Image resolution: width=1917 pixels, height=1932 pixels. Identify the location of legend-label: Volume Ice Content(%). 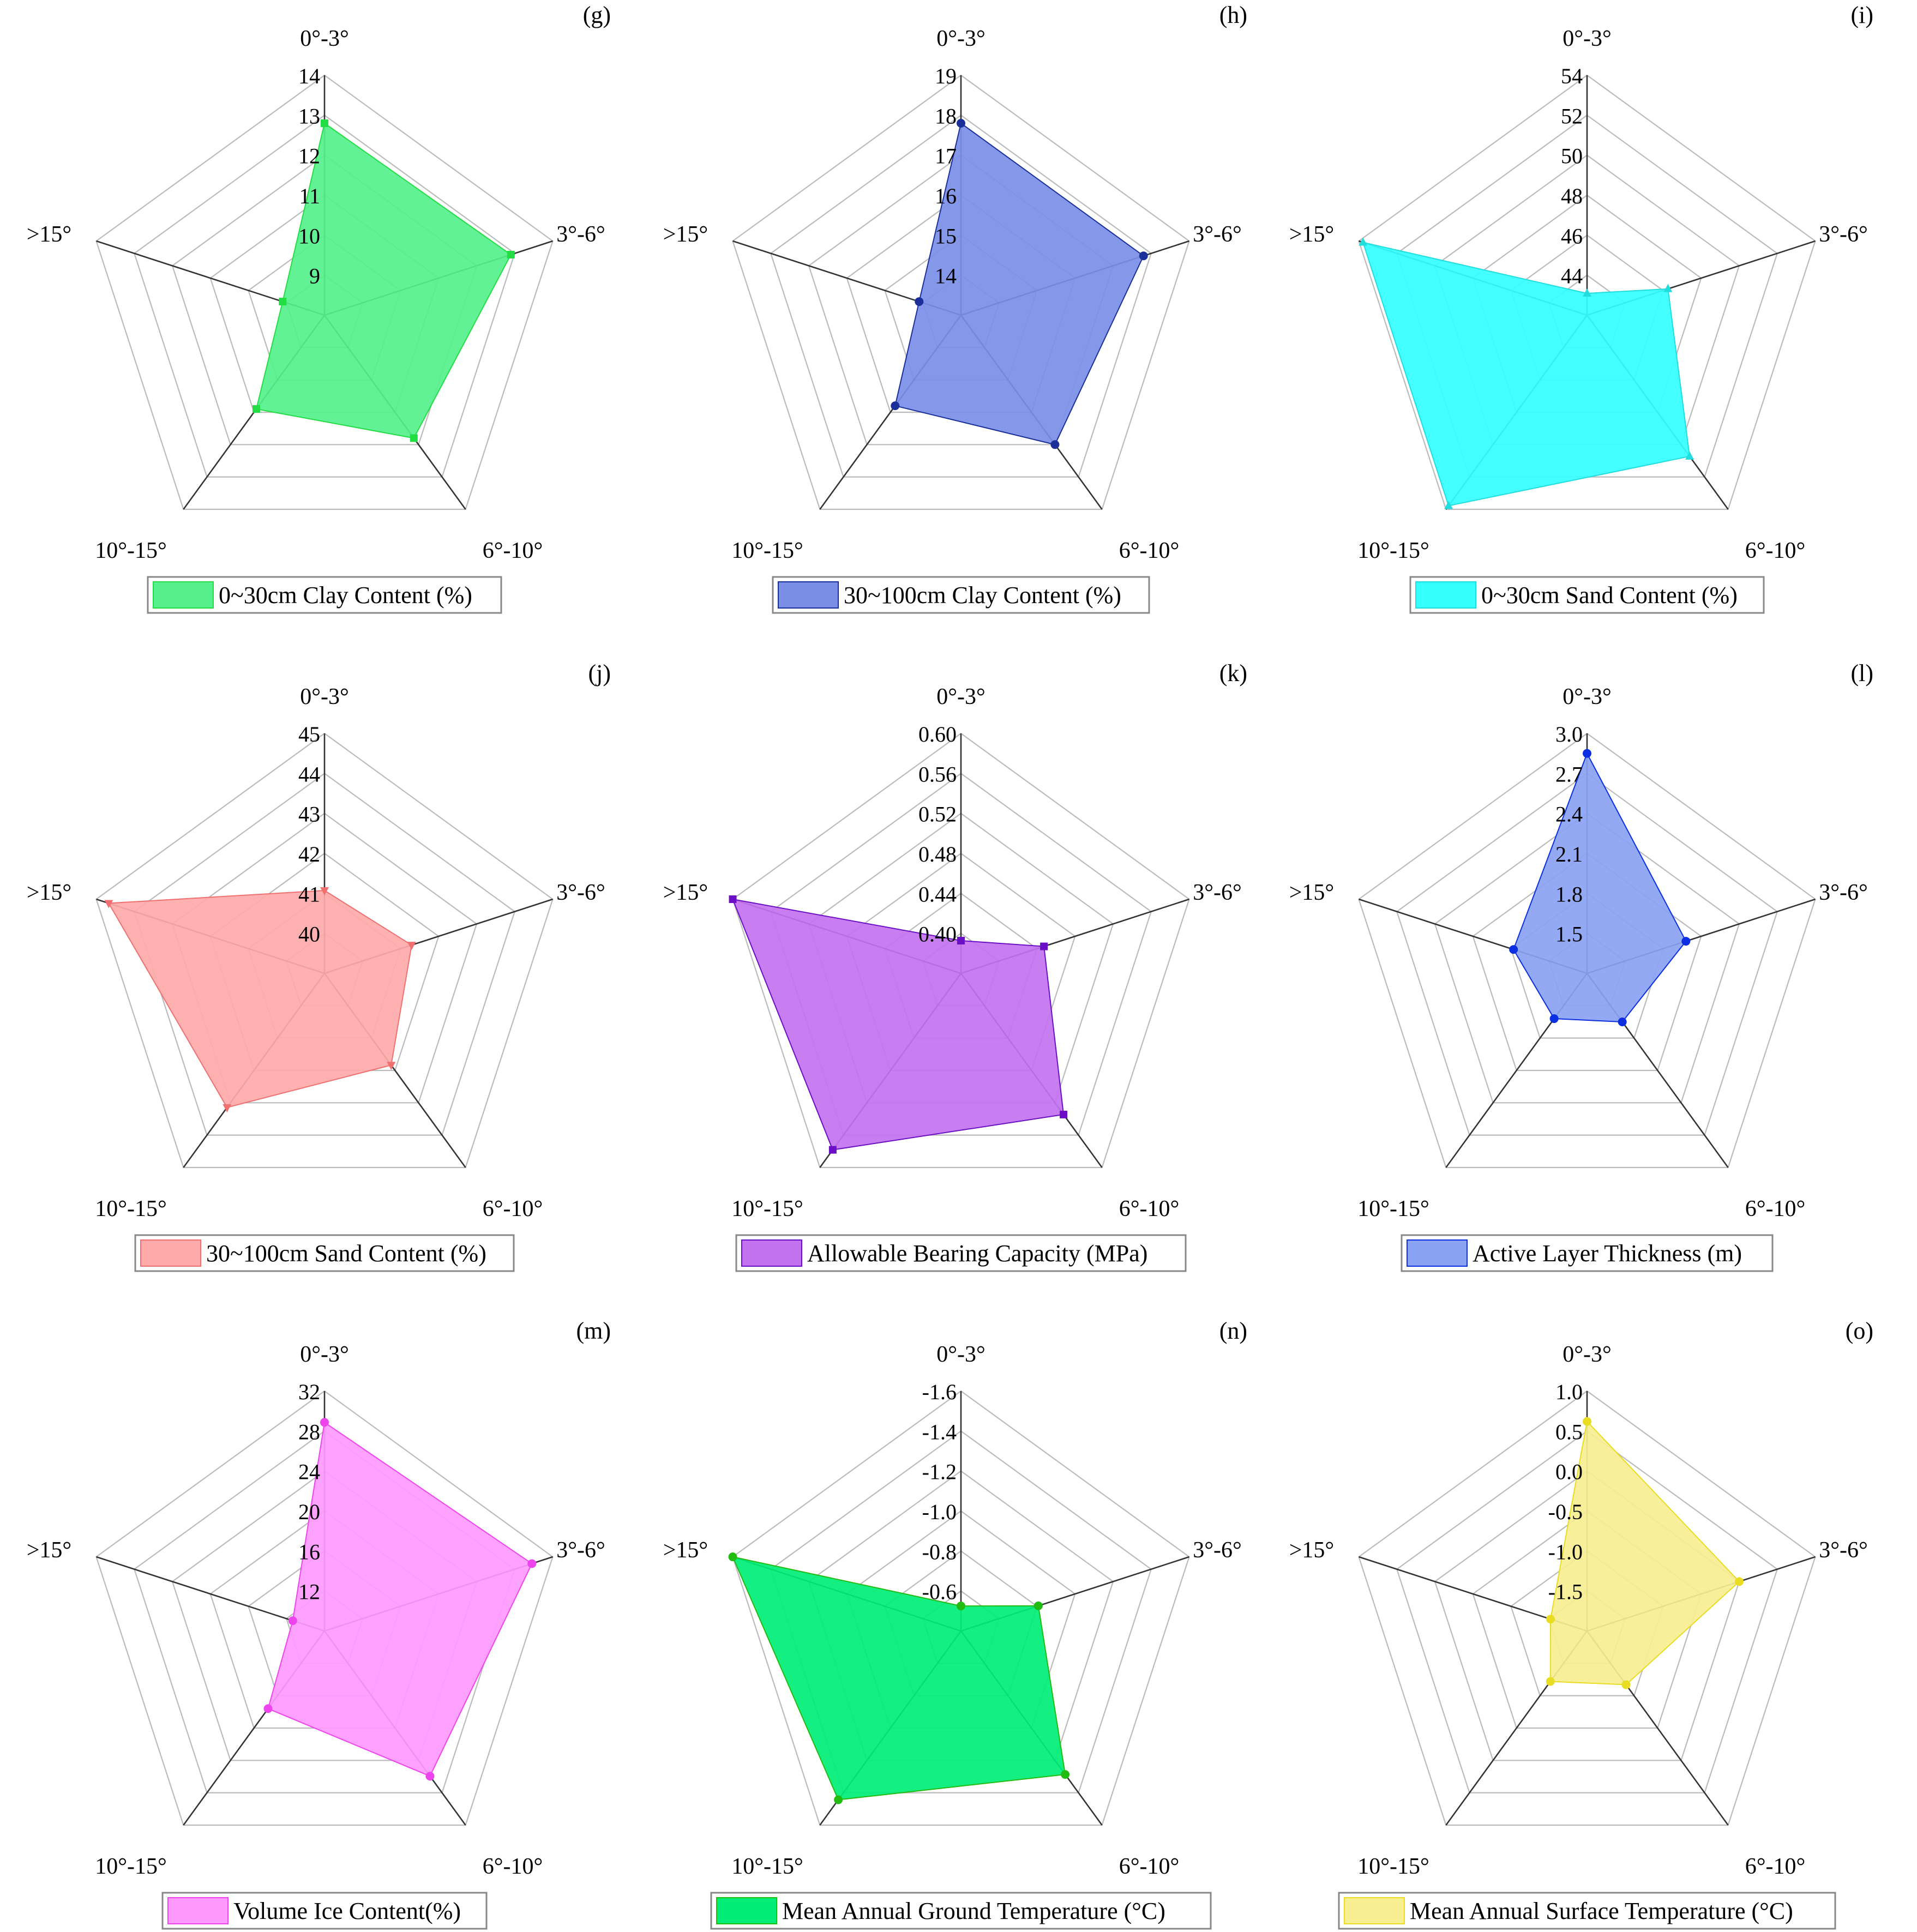
(347, 1911).